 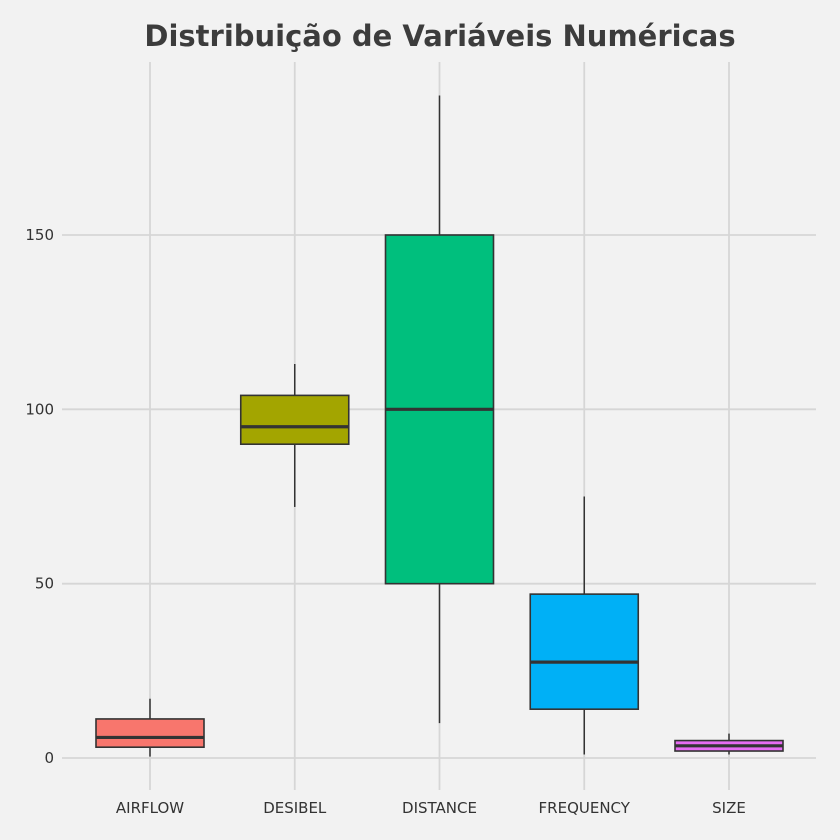 What do you see at coordinates (39, 409) in the screenshot?
I see `y-tick-label: 100` at bounding box center [39, 409].